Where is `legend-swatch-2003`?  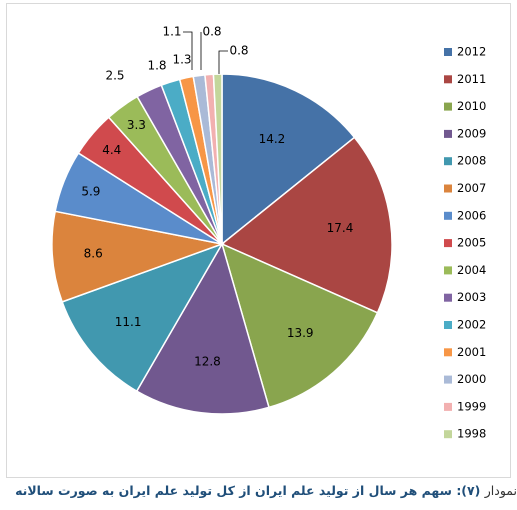
legend-swatch-2003 is located at coordinates (448, 297).